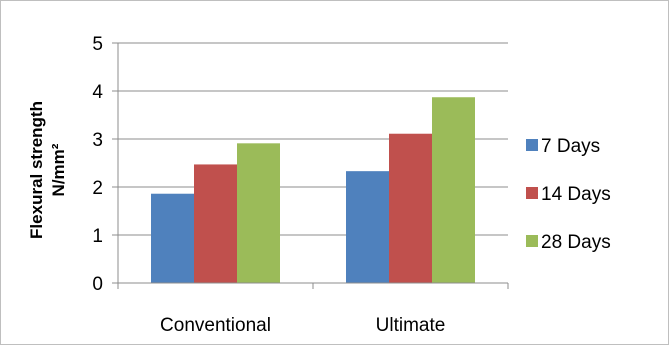  I want to click on x-category-label: Conventional, so click(215, 325).